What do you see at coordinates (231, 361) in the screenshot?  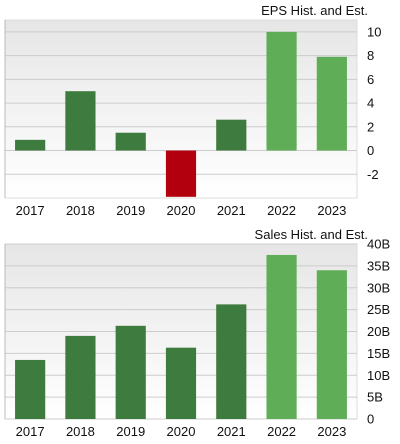 I see `sales-bar-2021` at bounding box center [231, 361].